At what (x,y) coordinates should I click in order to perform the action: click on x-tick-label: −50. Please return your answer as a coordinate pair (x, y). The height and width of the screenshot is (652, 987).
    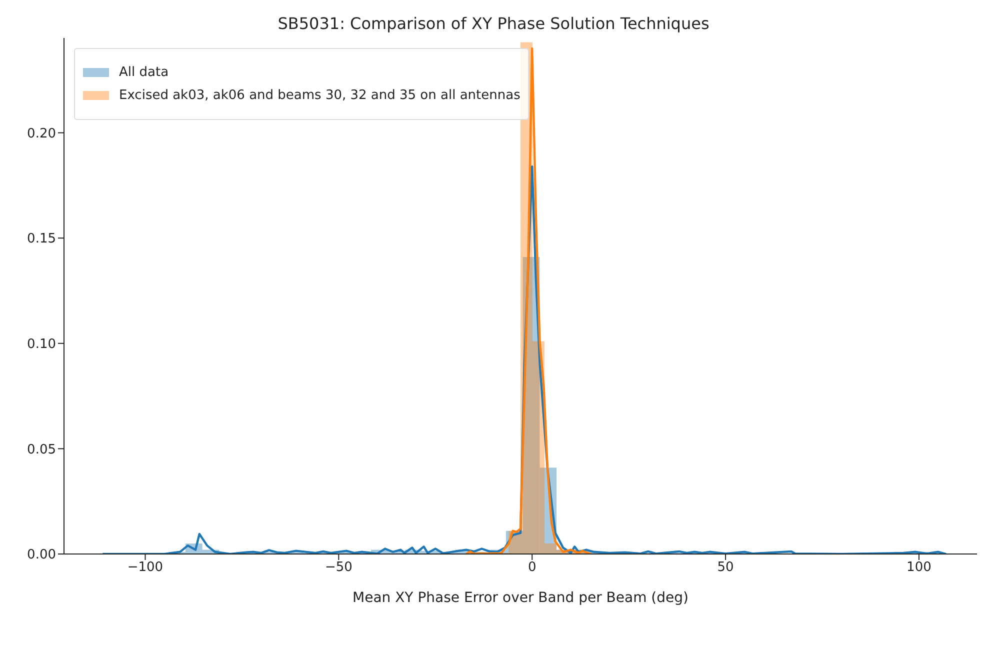
    Looking at the image, I should click on (338, 568).